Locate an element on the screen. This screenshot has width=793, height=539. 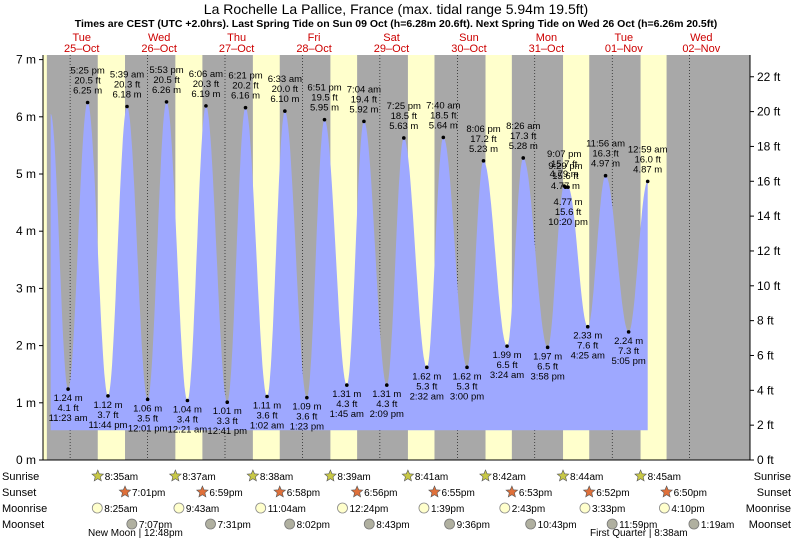
y-tick-label-ft: 10 ft is located at coordinates (769, 286).